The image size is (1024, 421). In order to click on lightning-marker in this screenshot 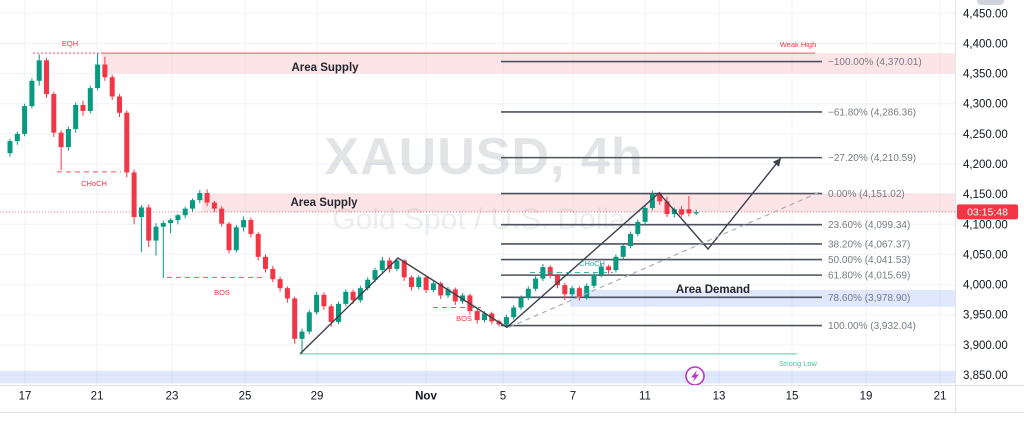, I will do `click(695, 376)`.